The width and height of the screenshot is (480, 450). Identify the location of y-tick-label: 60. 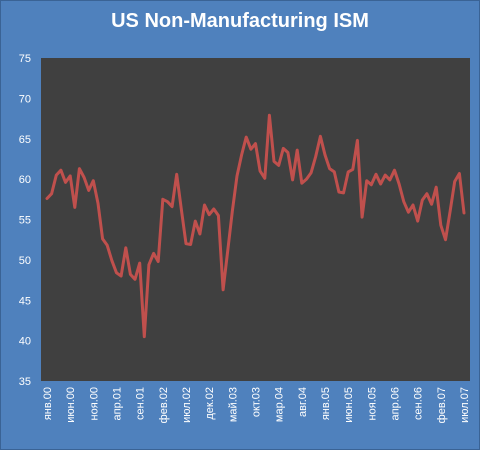
(25, 180).